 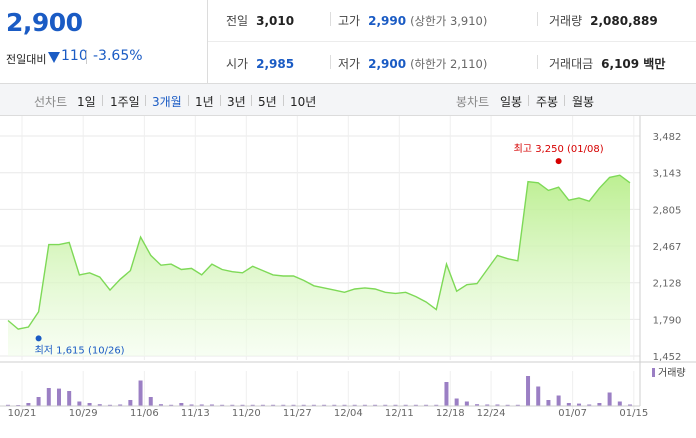 I want to click on tab-10y: 10년, so click(x=303, y=102).